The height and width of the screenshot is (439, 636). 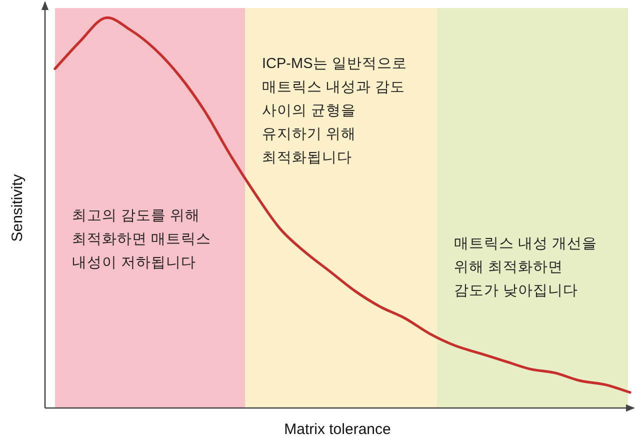 What do you see at coordinates (337, 429) in the screenshot?
I see `x-axis-title: Matrix tolerance` at bounding box center [337, 429].